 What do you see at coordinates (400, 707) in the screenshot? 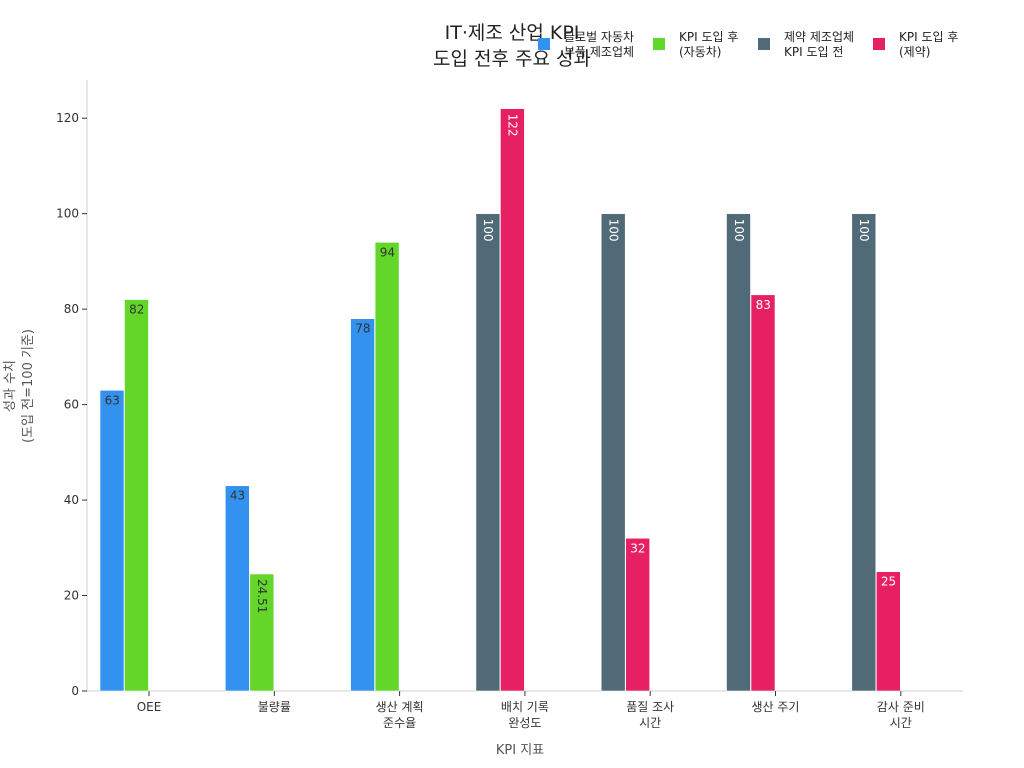
I see `x-tick-label: 생산 계획` at bounding box center [400, 707].